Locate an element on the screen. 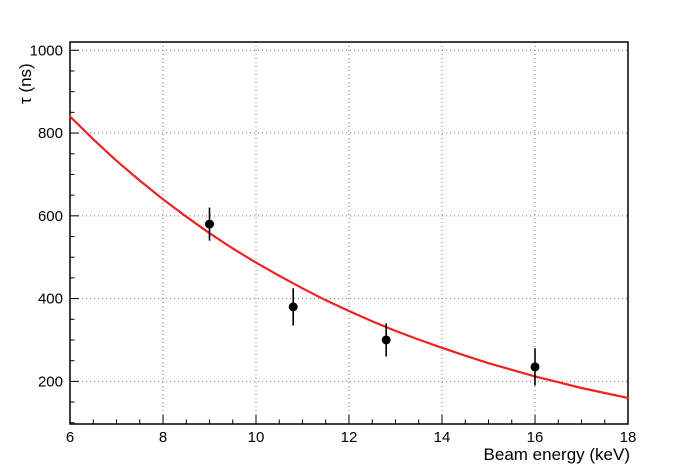 The height and width of the screenshot is (472, 696). x-axis-label: Beam energy (keV) is located at coordinates (556, 454).